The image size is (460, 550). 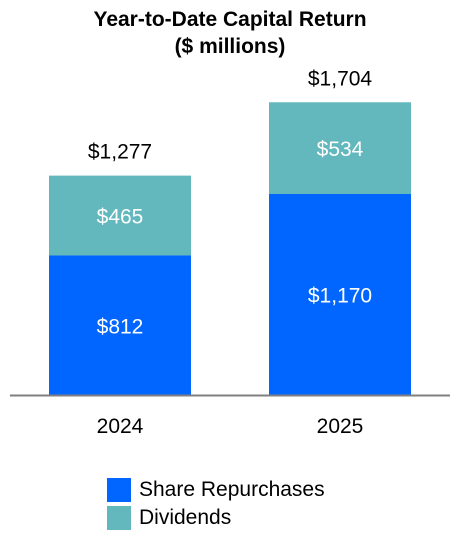 What do you see at coordinates (340, 78) in the screenshot?
I see `total-label-2025: $1,704` at bounding box center [340, 78].